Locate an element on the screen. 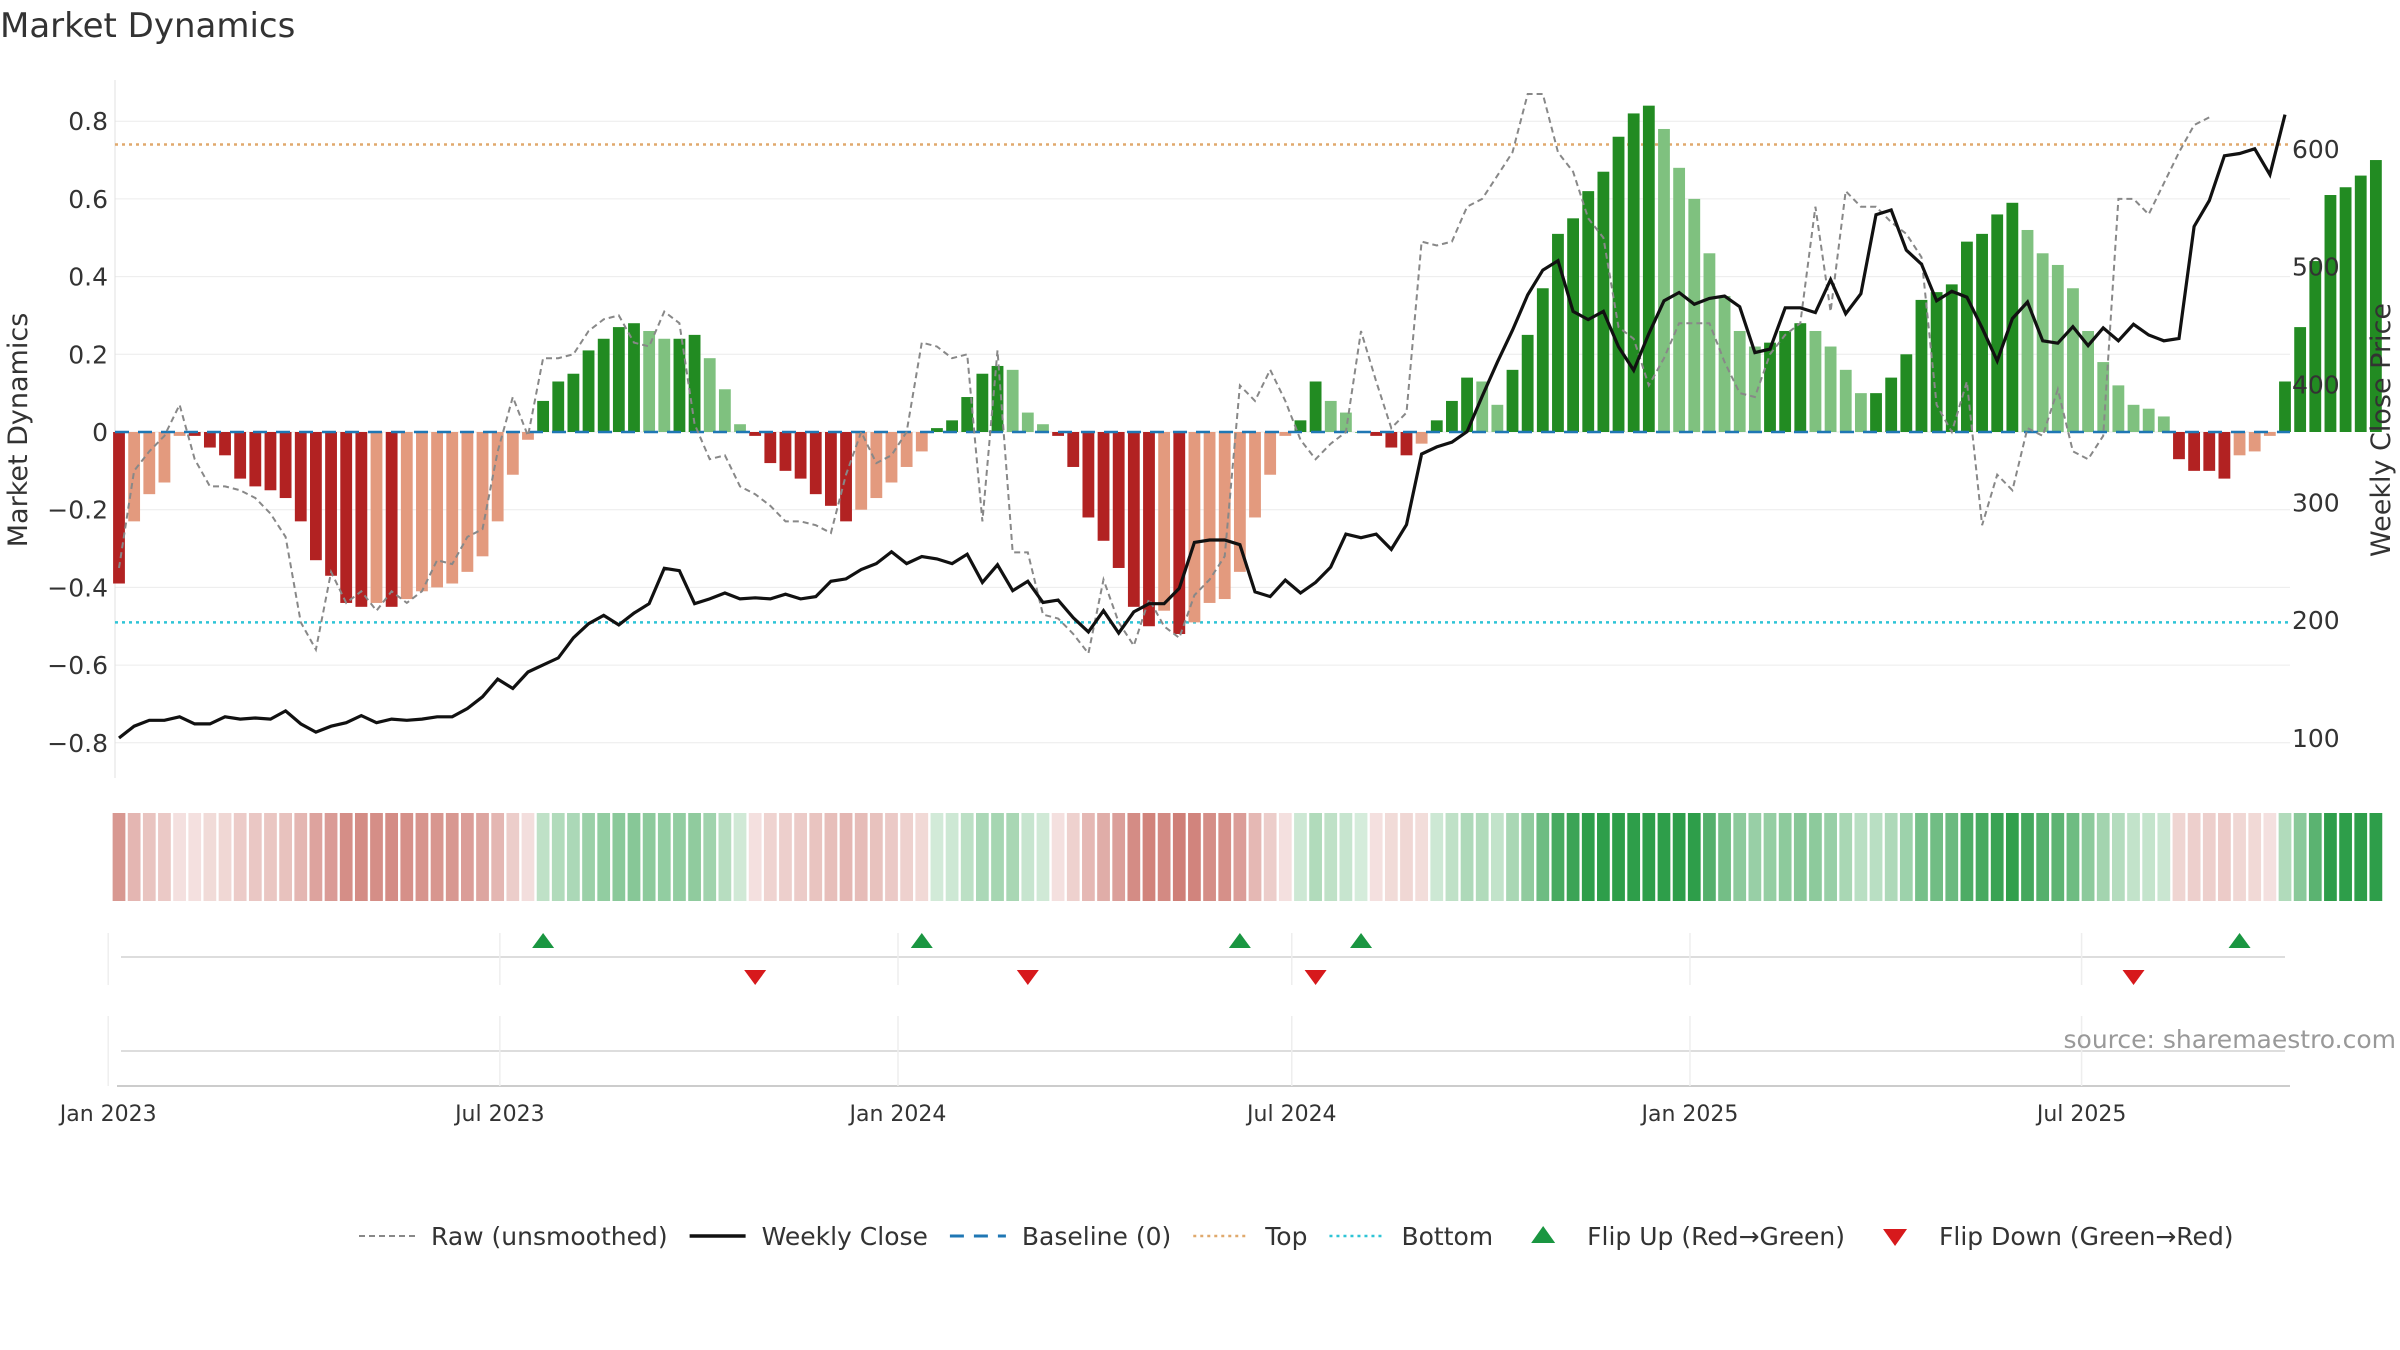  legend-label: Baseline (0) is located at coordinates (1096, 1236).